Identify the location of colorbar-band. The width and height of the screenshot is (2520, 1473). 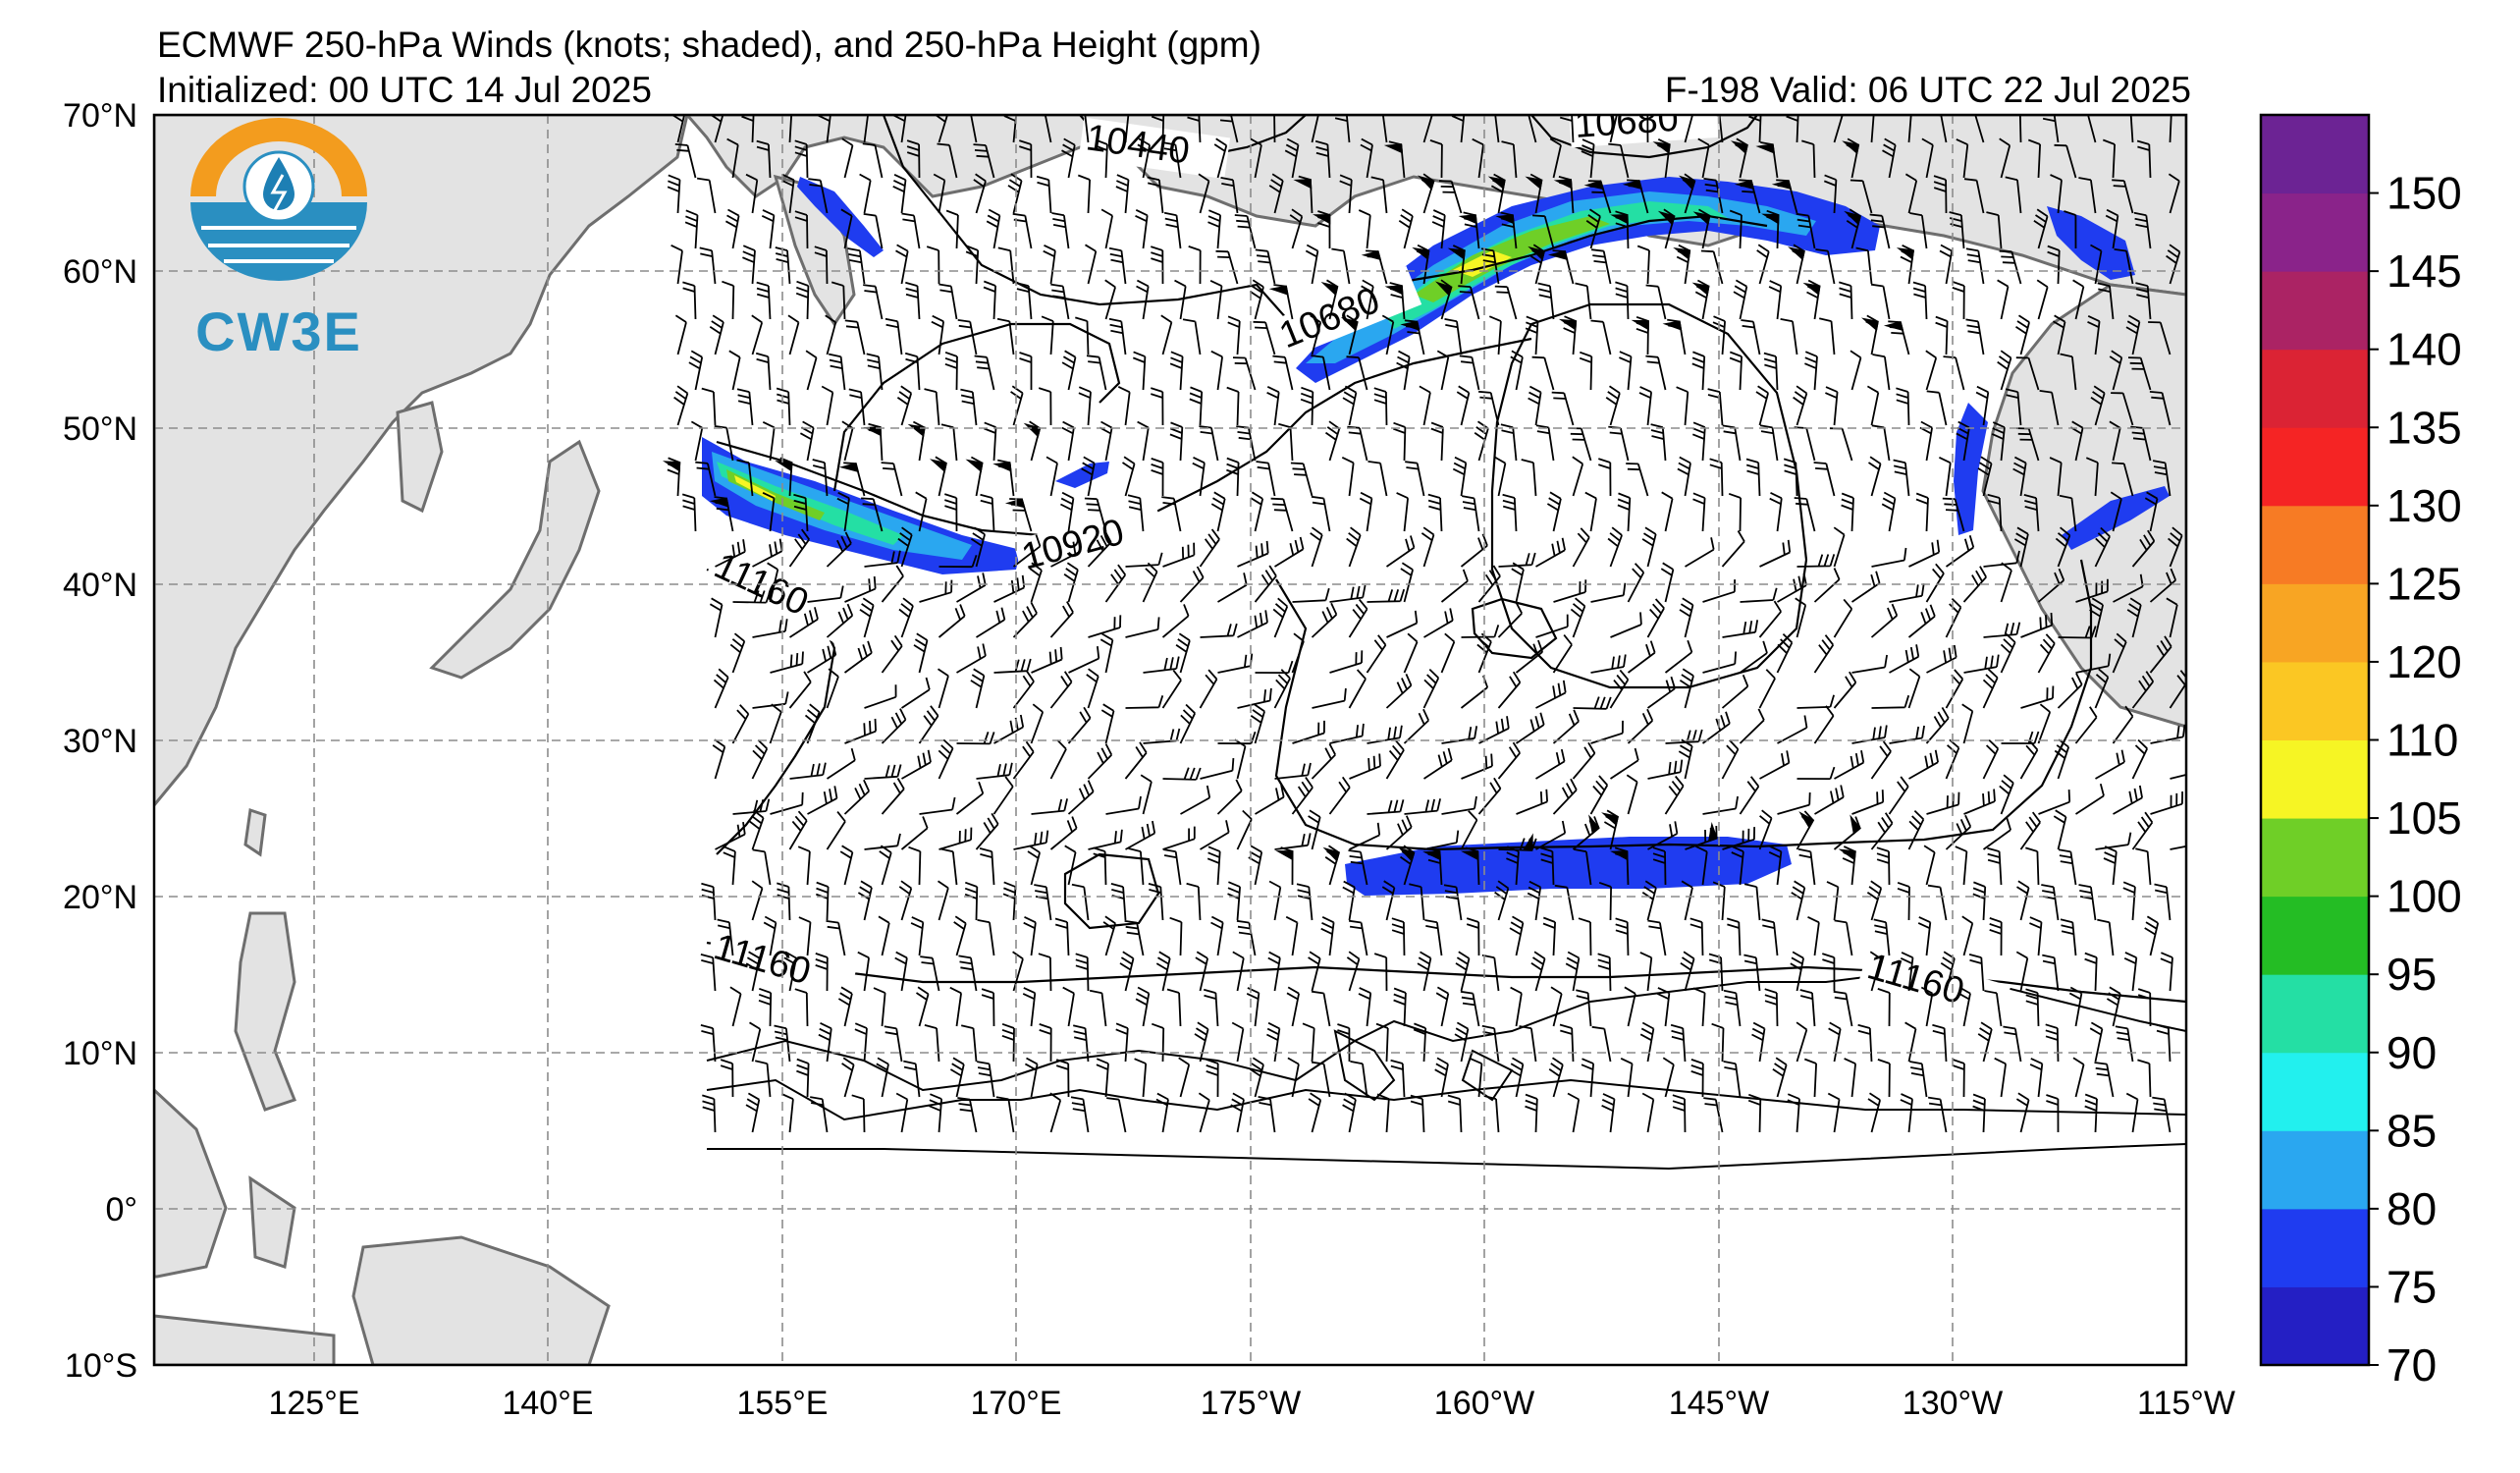
(2315, 467).